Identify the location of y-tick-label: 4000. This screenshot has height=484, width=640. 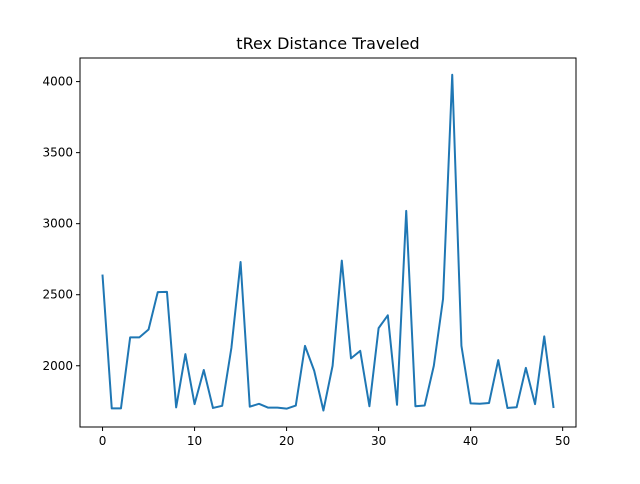
(57, 82).